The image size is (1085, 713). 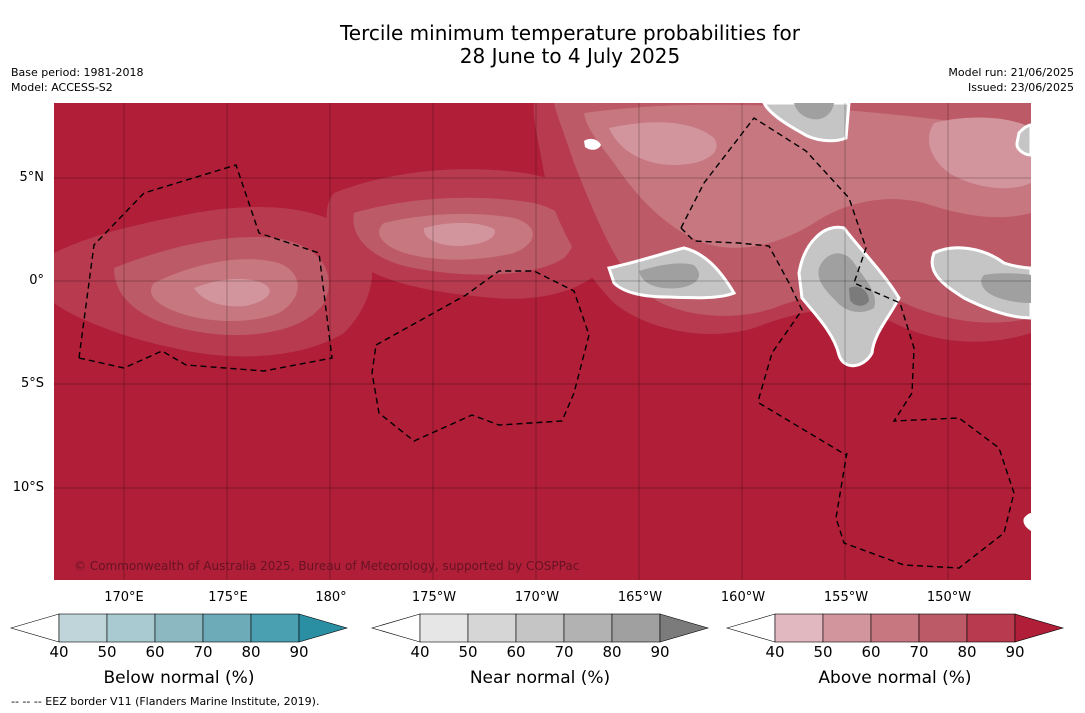 What do you see at coordinates (516, 652) in the screenshot?
I see `cb-near-tick-60: 60` at bounding box center [516, 652].